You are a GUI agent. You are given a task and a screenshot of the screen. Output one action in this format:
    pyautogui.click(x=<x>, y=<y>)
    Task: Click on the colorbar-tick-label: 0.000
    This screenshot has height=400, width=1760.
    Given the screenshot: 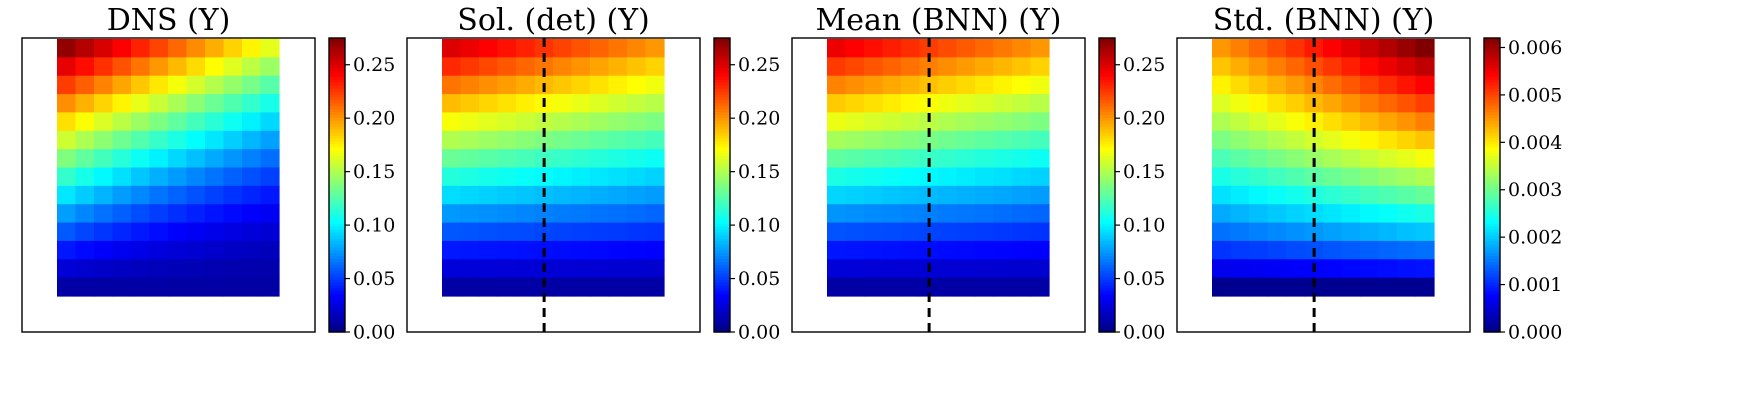 What is the action you would take?
    pyautogui.click(x=1535, y=333)
    